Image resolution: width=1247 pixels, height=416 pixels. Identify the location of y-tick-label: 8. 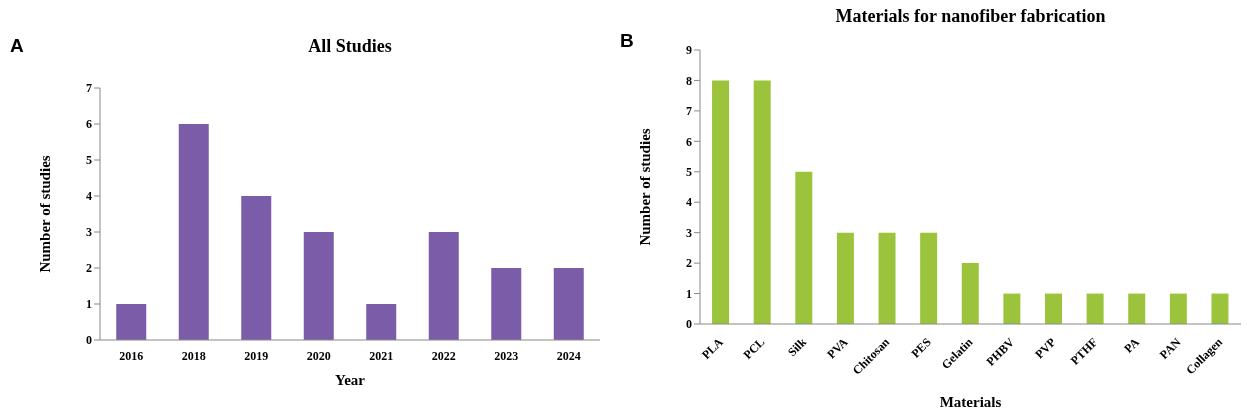
(689, 80).